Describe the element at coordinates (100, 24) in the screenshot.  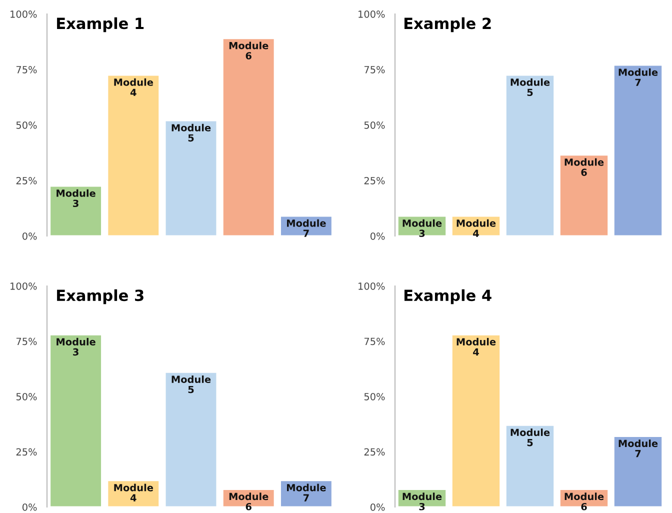
I see `chart-title: Example 1` at that location.